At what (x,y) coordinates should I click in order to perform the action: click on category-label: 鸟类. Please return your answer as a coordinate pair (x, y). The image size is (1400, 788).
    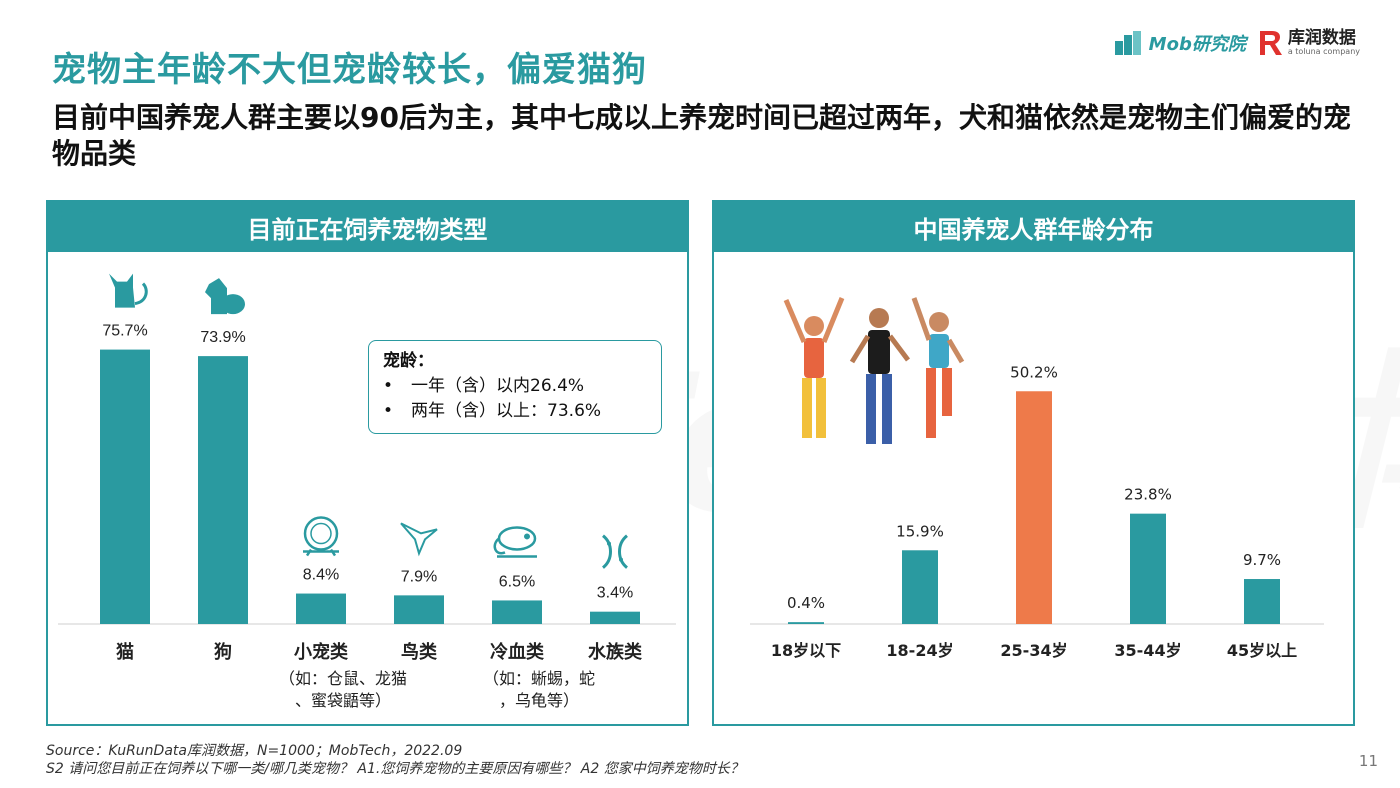
    Looking at the image, I should click on (419, 652).